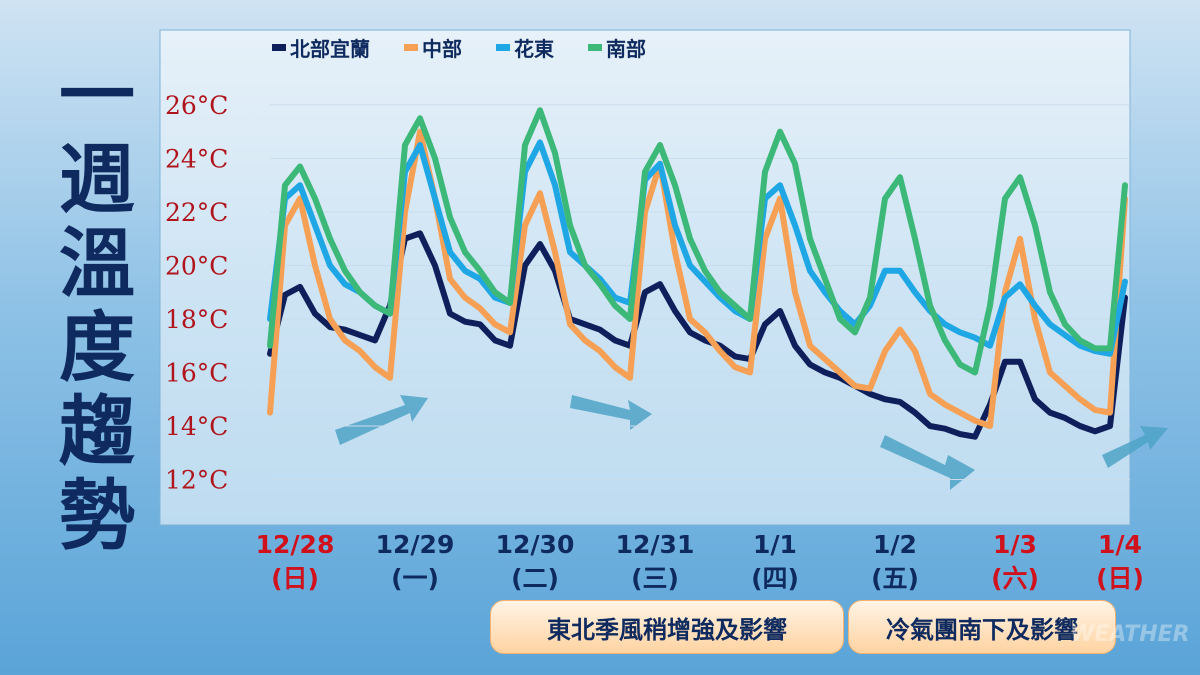 The height and width of the screenshot is (675, 1200). I want to click on legend-label: 南部, so click(626, 49).